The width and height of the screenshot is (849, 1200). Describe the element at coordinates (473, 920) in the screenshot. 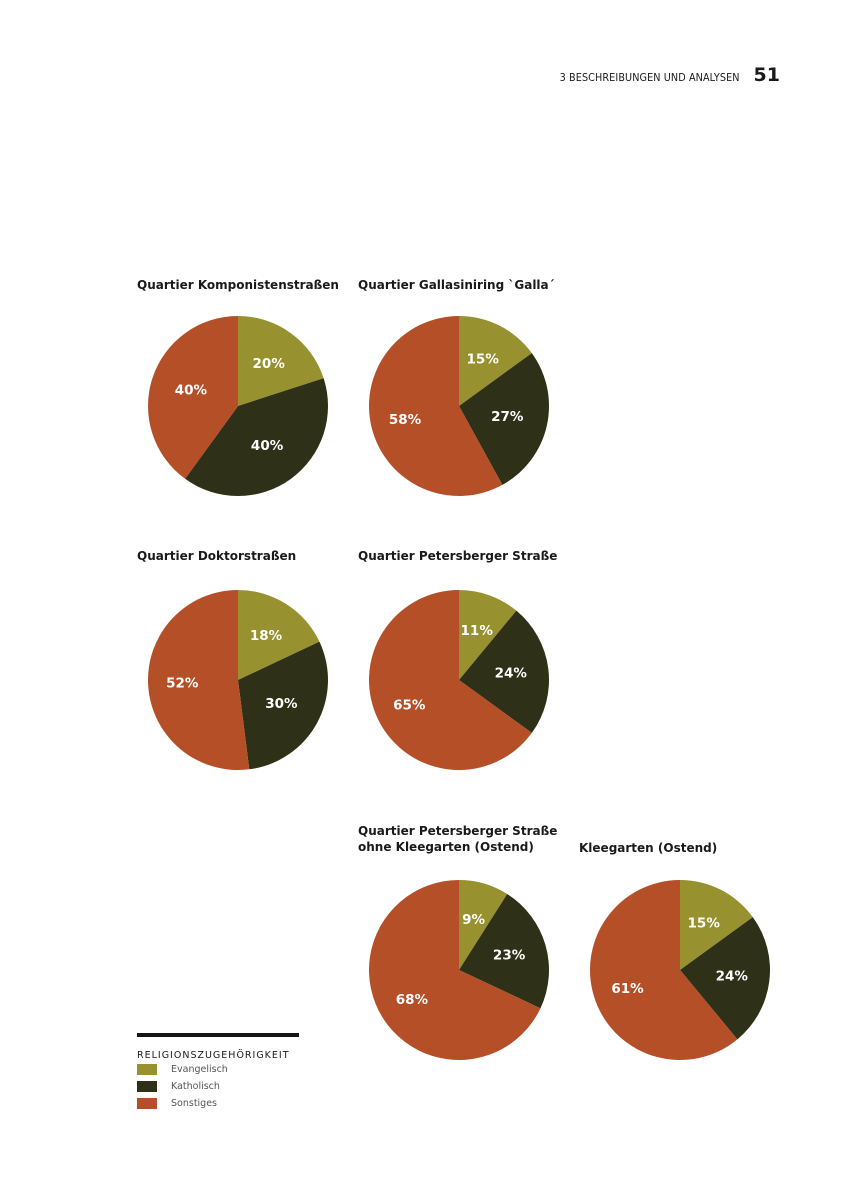

I see `label-evangelisch: 9%` at that location.